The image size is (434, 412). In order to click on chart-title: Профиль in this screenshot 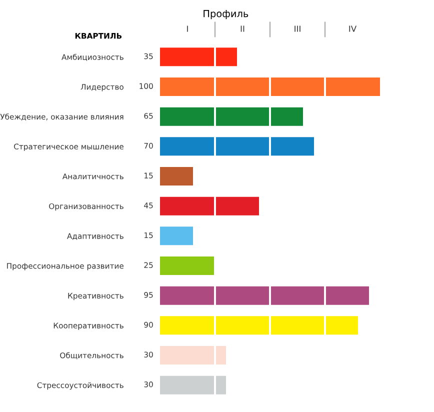, I will do `click(226, 15)`.